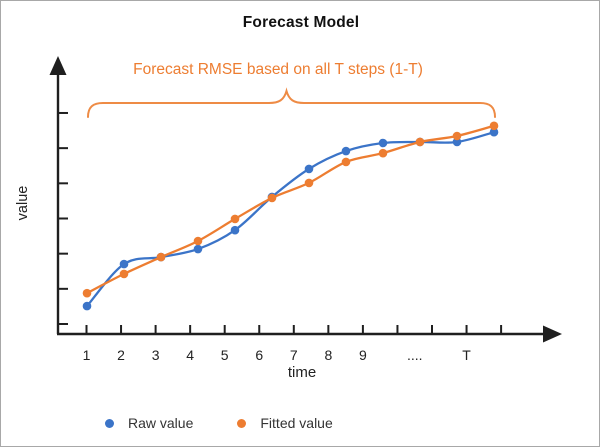  I want to click on y-axis-label: value, so click(23, 203).